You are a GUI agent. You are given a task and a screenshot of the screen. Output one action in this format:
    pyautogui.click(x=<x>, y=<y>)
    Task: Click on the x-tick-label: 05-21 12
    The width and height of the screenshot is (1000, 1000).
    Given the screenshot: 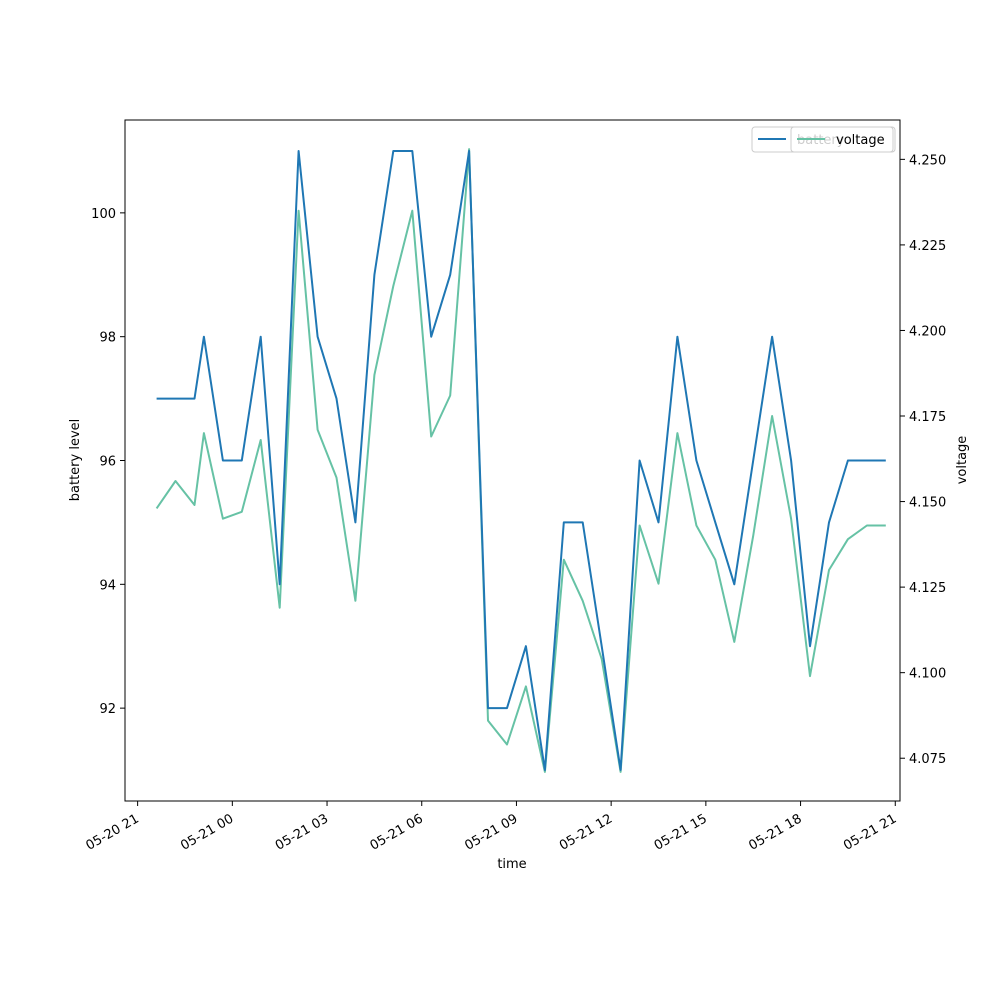 What is the action you would take?
    pyautogui.click(x=586, y=832)
    